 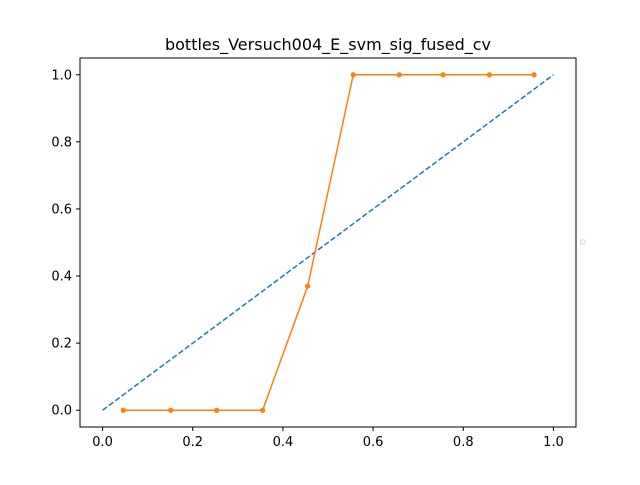 I want to click on x-tick-label: 0.6, so click(x=373, y=442).